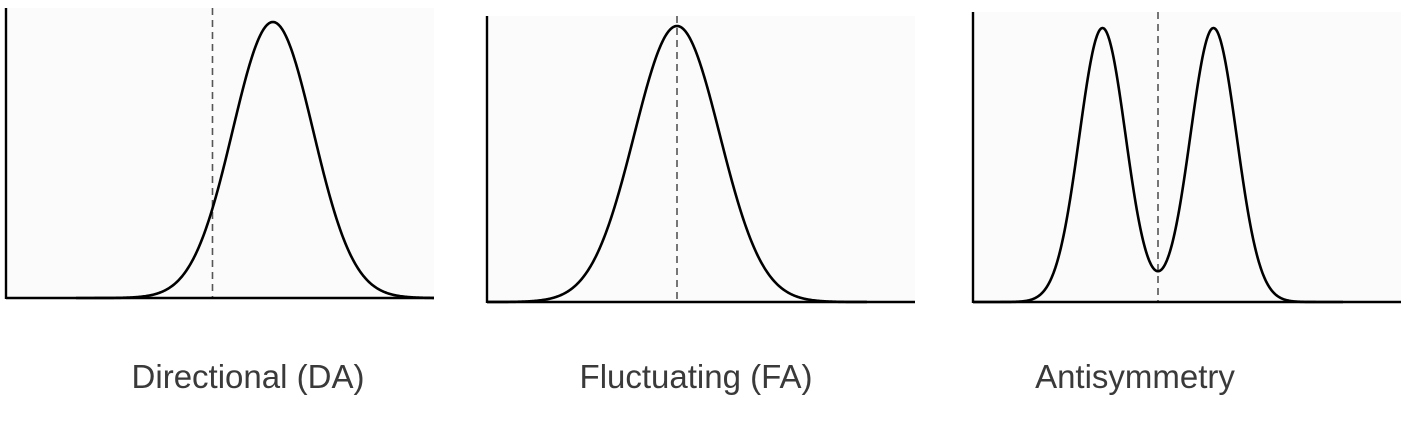  Describe the element at coordinates (696, 376) in the screenshot. I see `caption-fluctuating: Fluctuating (FA)` at that location.